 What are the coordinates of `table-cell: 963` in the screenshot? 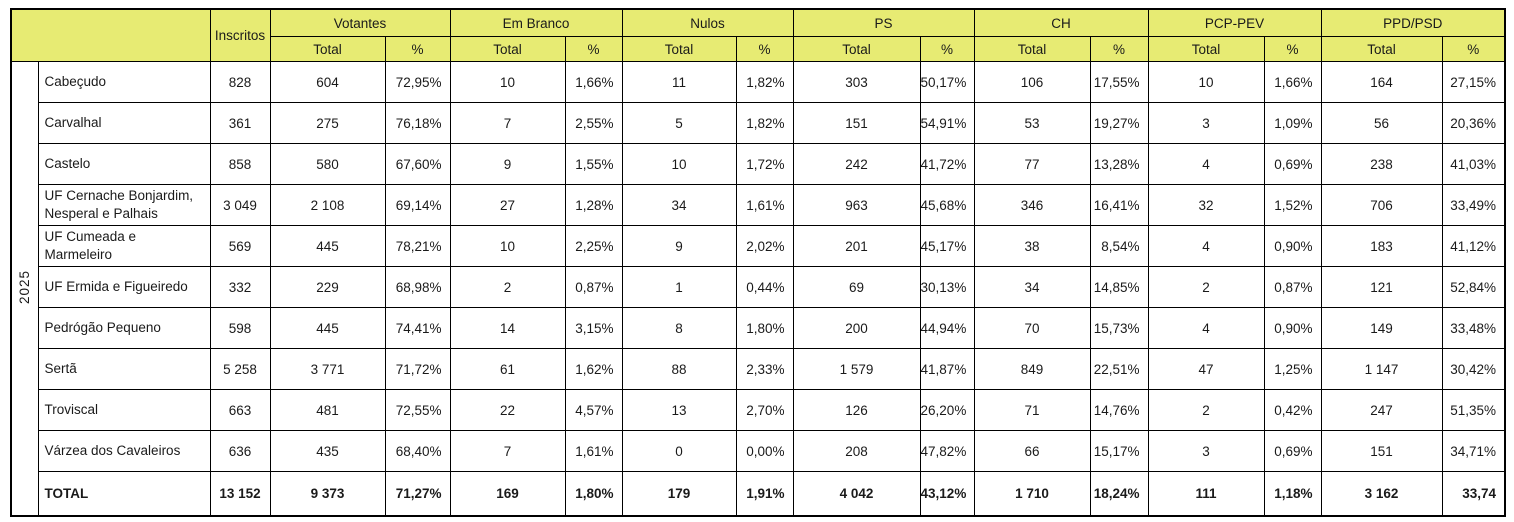 It's located at (856, 205).